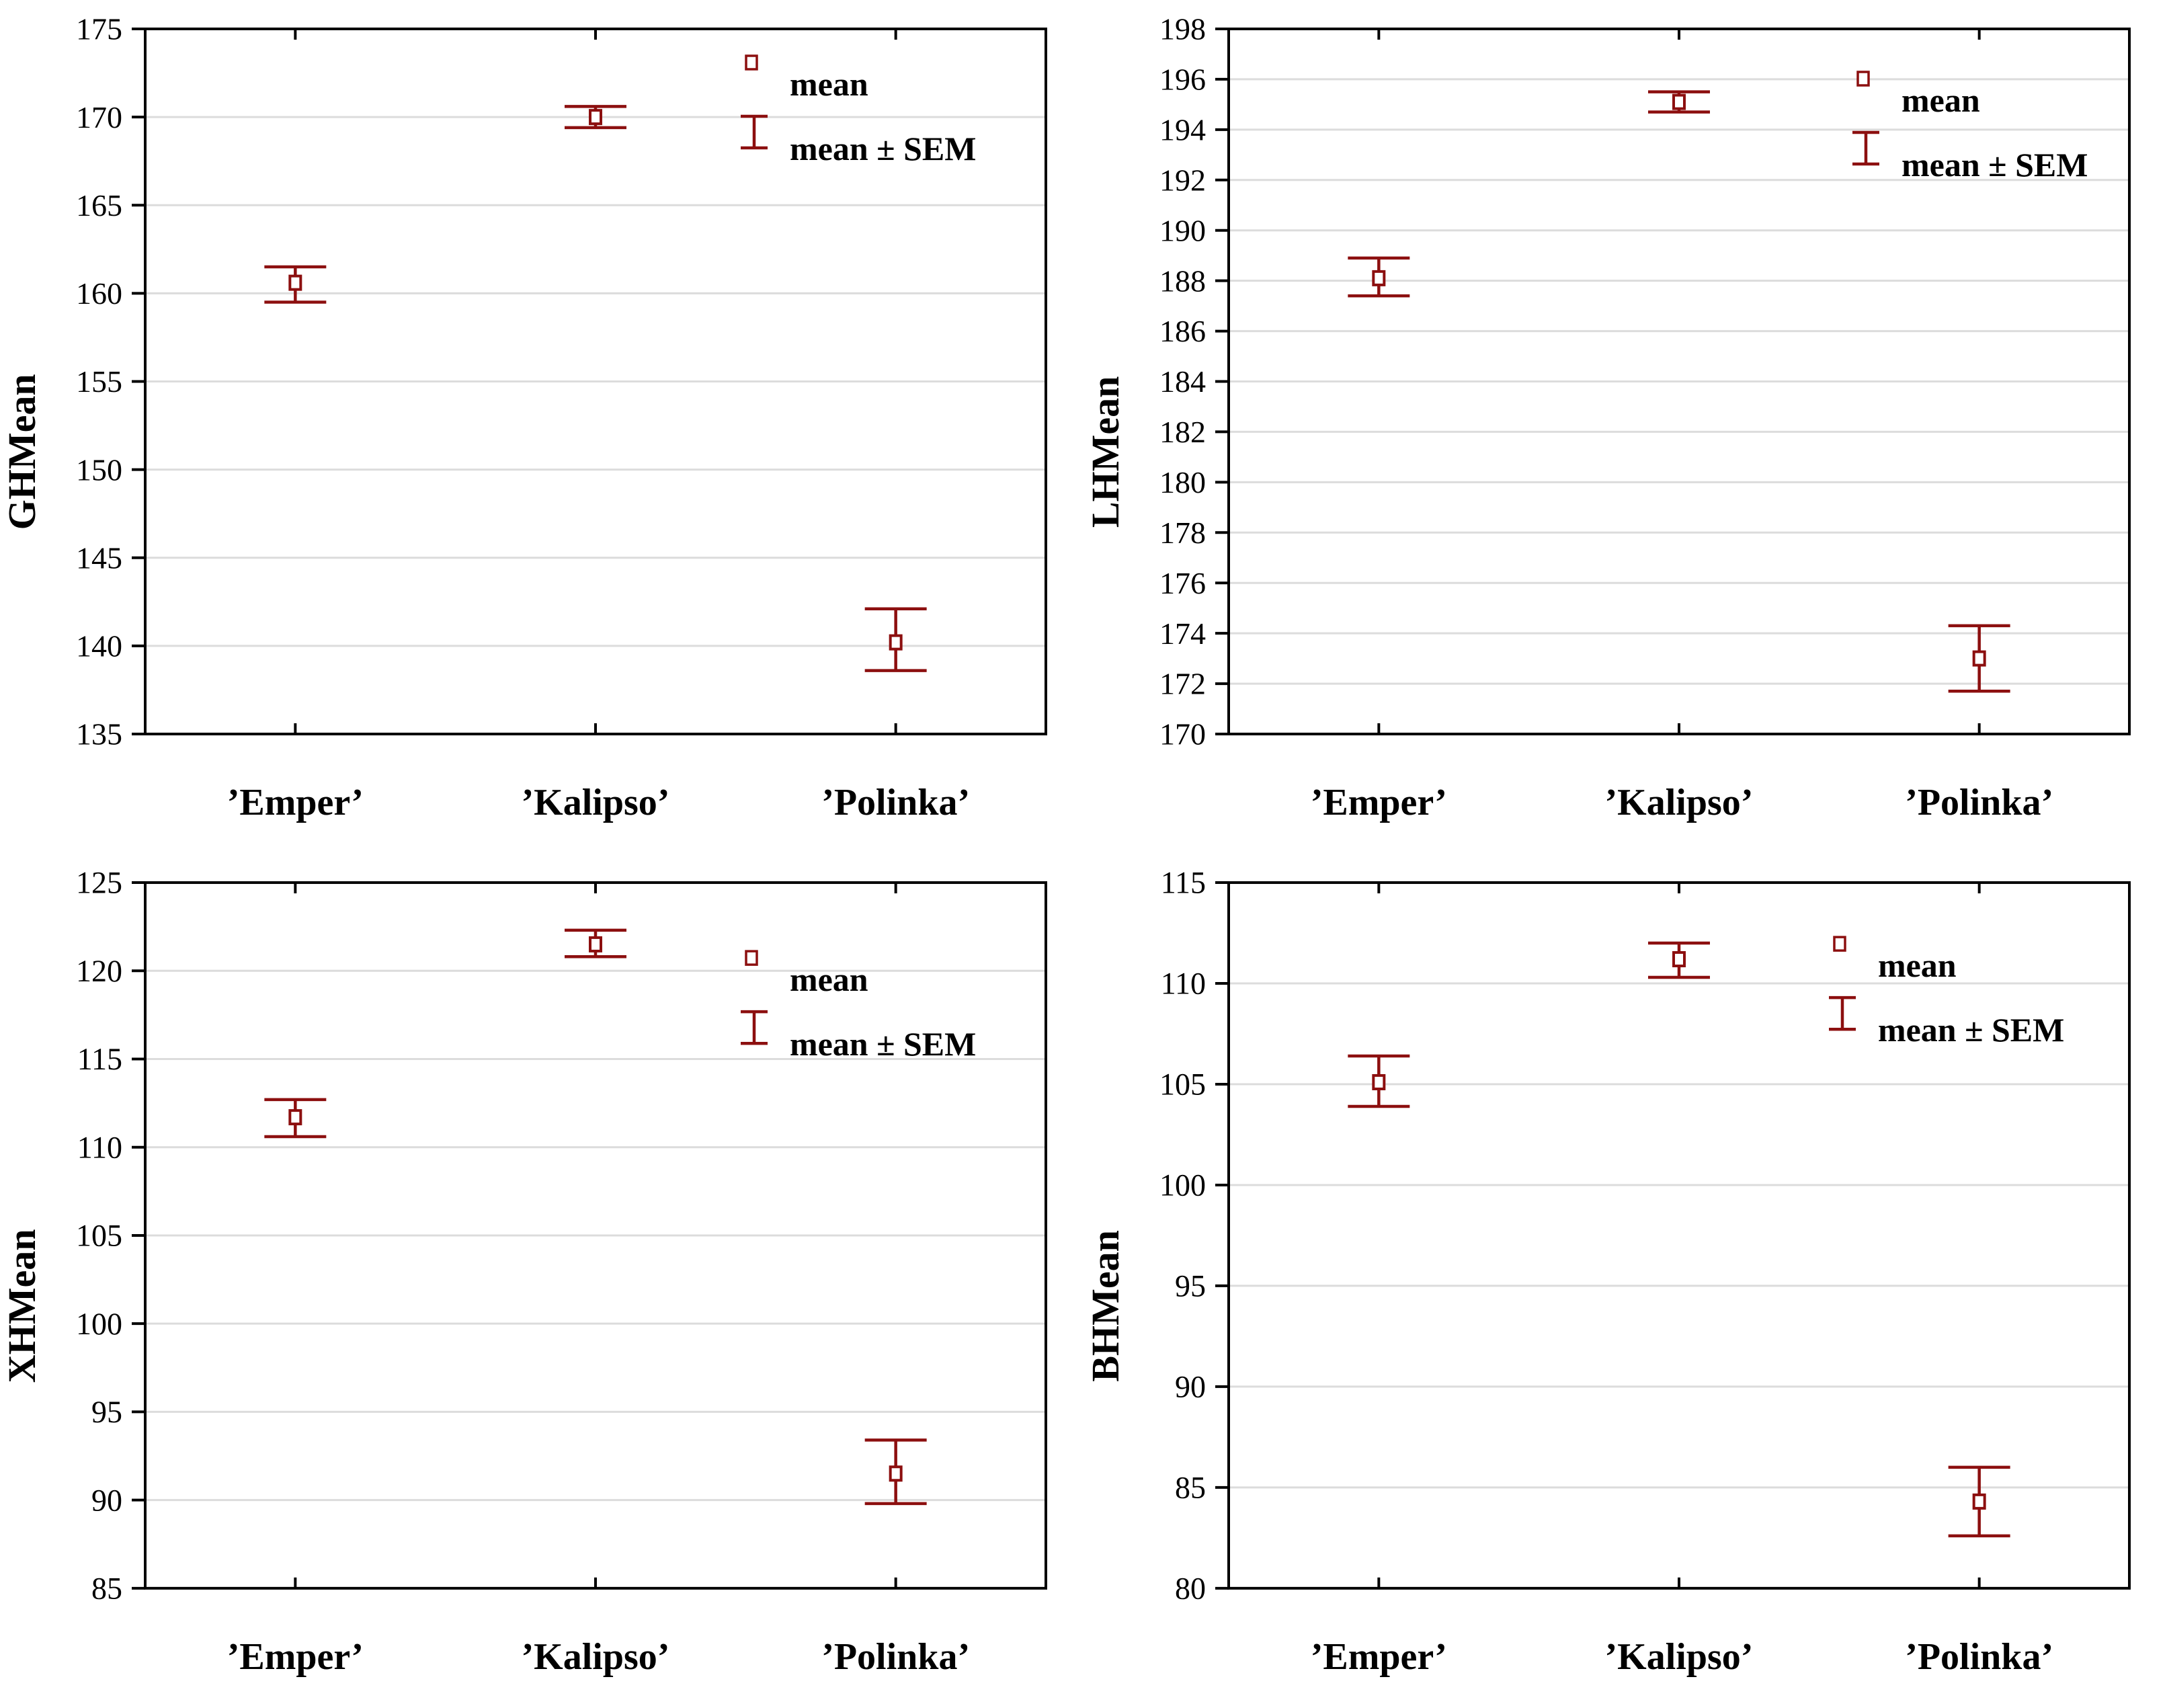 The height and width of the screenshot is (1708, 2167). I want to click on y-axis-tick-label: 150, so click(99, 469).